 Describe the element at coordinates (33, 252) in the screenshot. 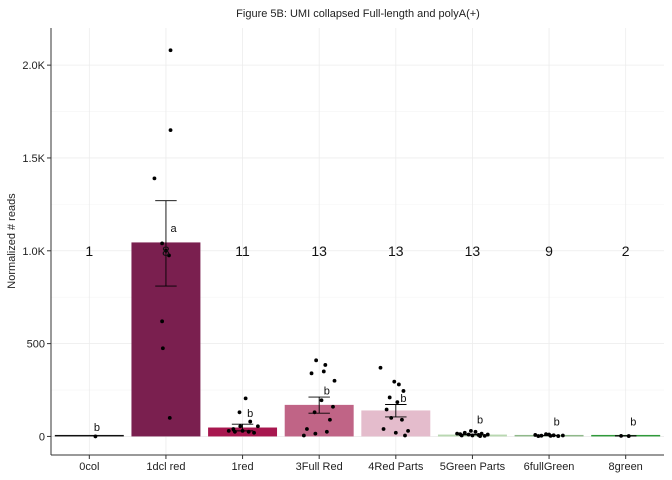

I see `y-tick-label: 1.0K` at that location.